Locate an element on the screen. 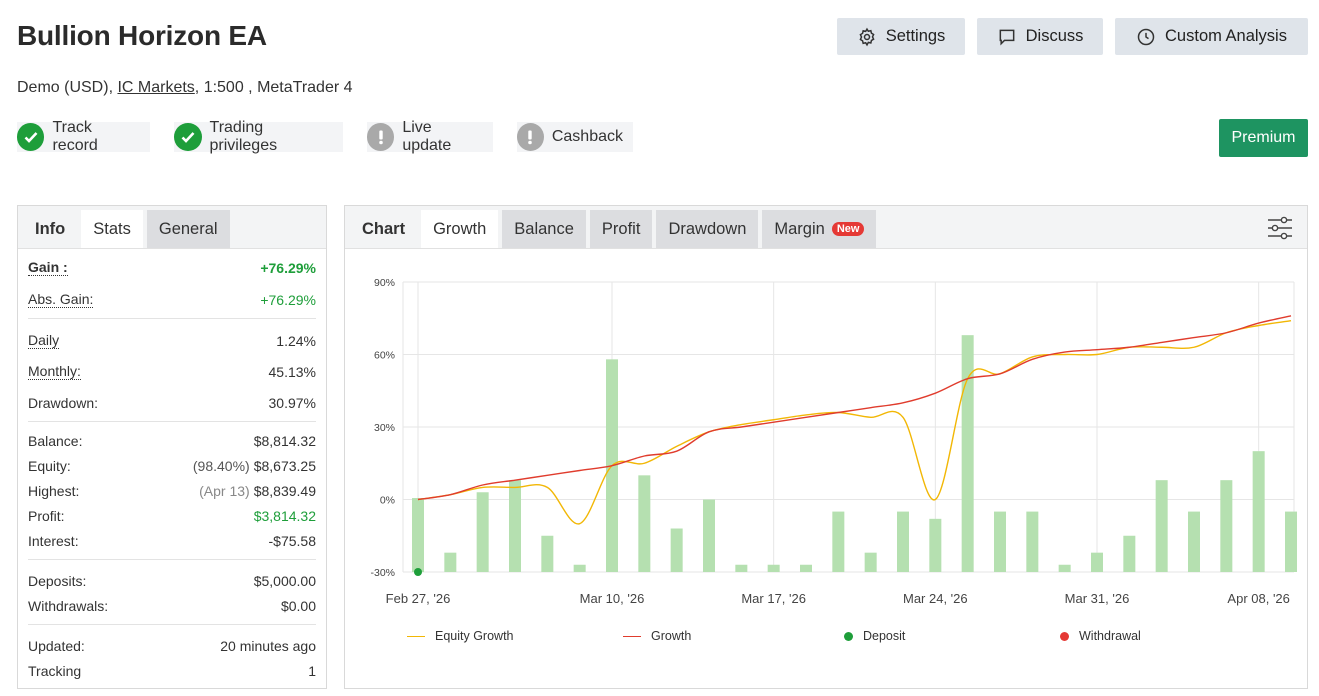 This screenshot has height=696, width=1319. stat-abs-gain: Abs. Gain: +76.29% is located at coordinates (172, 299).